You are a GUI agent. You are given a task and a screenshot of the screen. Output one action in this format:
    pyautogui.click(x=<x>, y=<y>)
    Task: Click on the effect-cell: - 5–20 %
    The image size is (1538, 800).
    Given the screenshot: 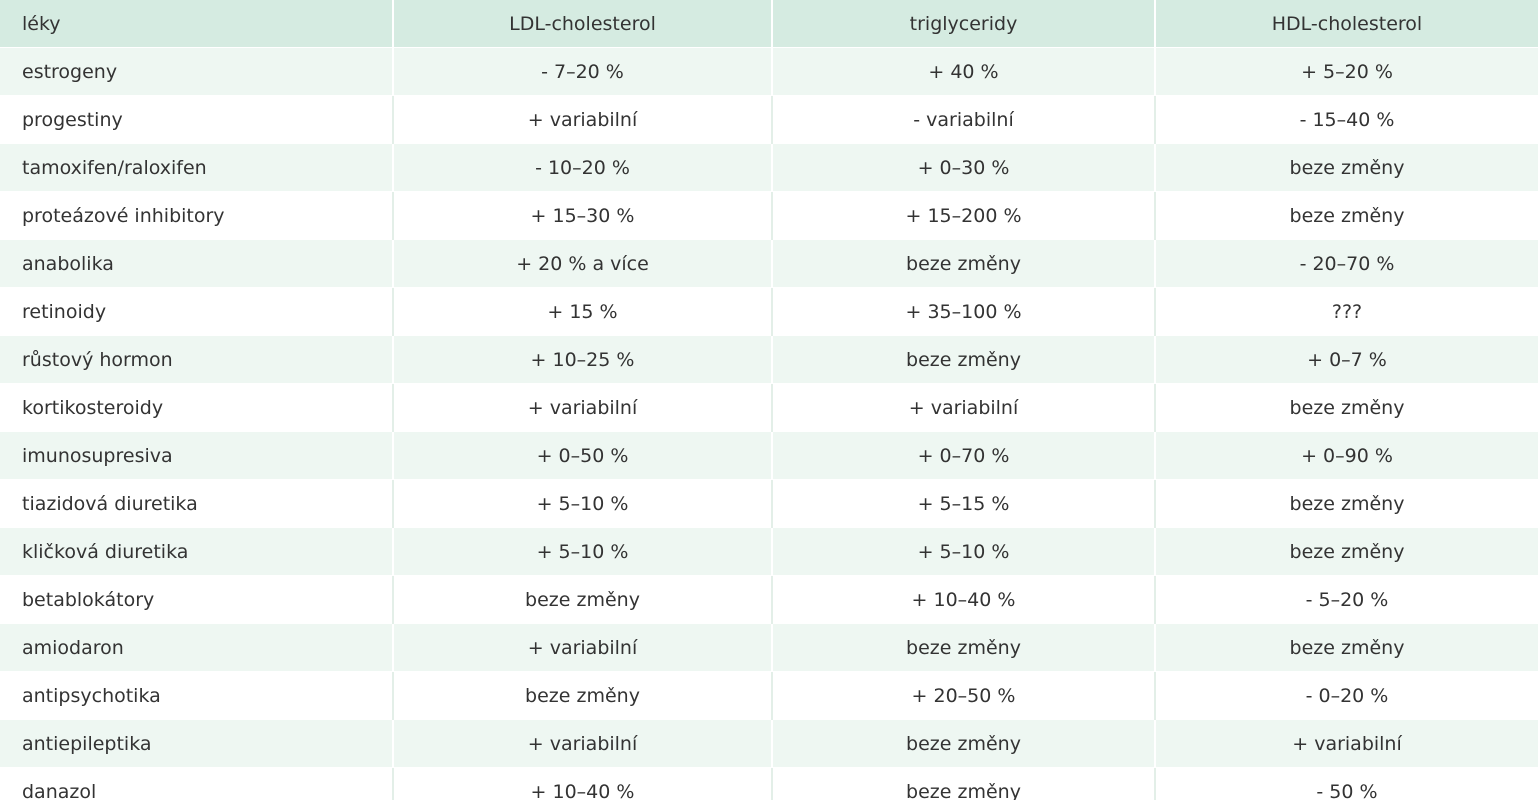 What is the action you would take?
    pyautogui.click(x=1346, y=599)
    